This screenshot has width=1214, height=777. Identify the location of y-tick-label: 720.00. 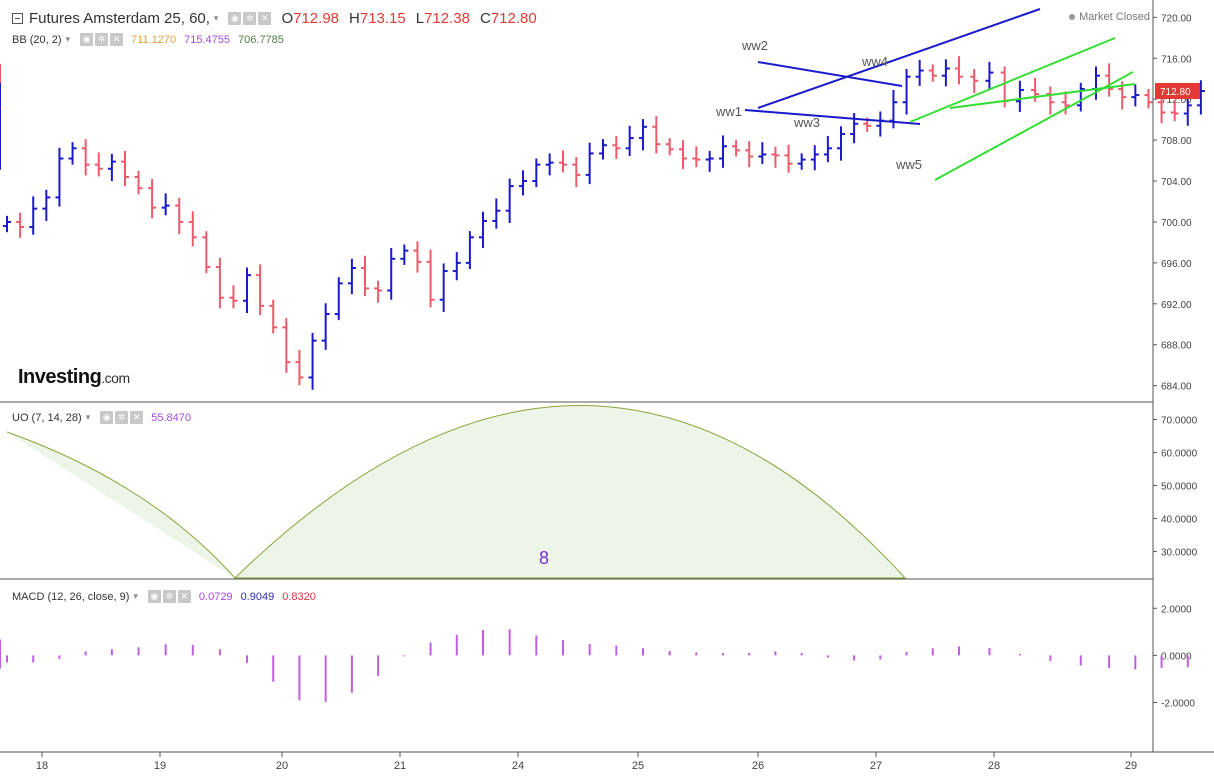
(1176, 18).